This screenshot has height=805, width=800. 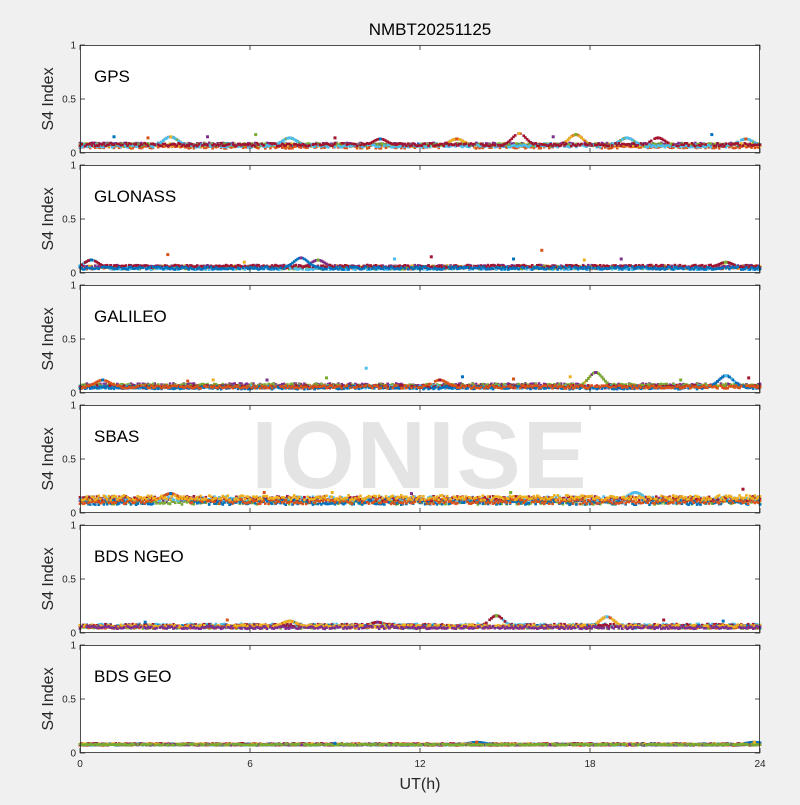 I want to click on y-tick-label: 0, so click(x=73, y=154).